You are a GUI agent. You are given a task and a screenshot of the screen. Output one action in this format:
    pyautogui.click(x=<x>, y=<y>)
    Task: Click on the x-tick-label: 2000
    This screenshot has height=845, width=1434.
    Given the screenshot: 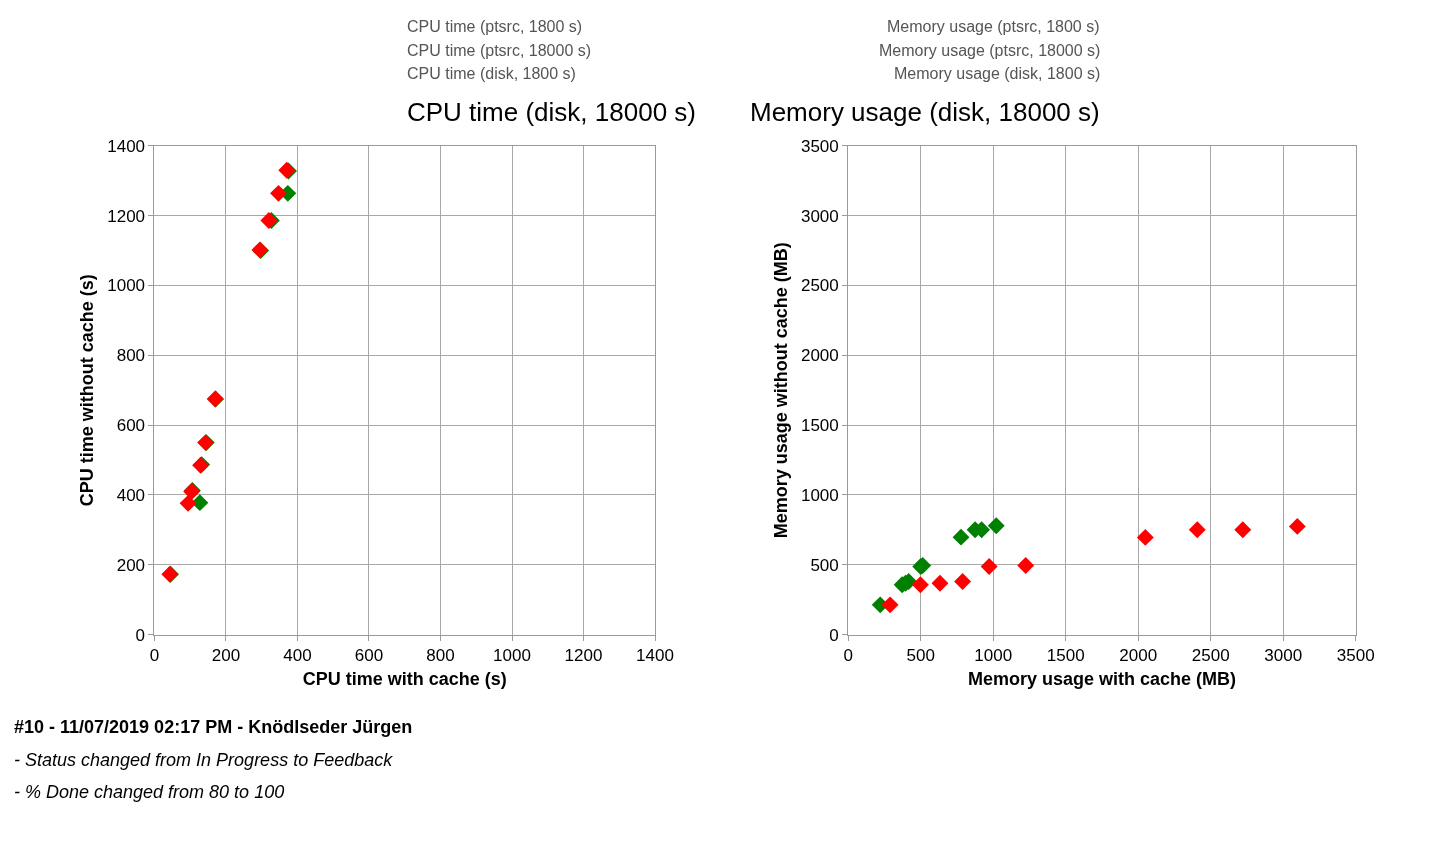 What is the action you would take?
    pyautogui.click(x=1138, y=656)
    